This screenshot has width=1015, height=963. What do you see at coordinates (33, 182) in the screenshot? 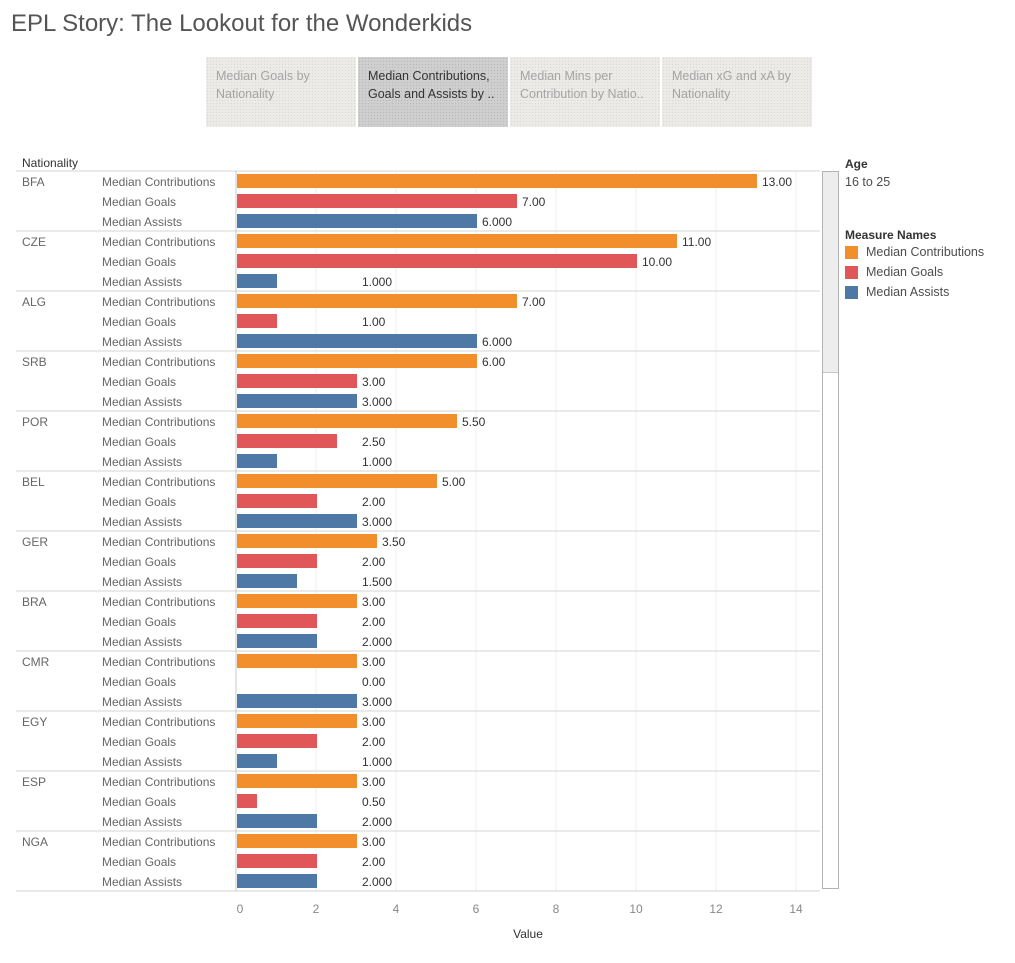
I see `nationality-label: BFA` at bounding box center [33, 182].